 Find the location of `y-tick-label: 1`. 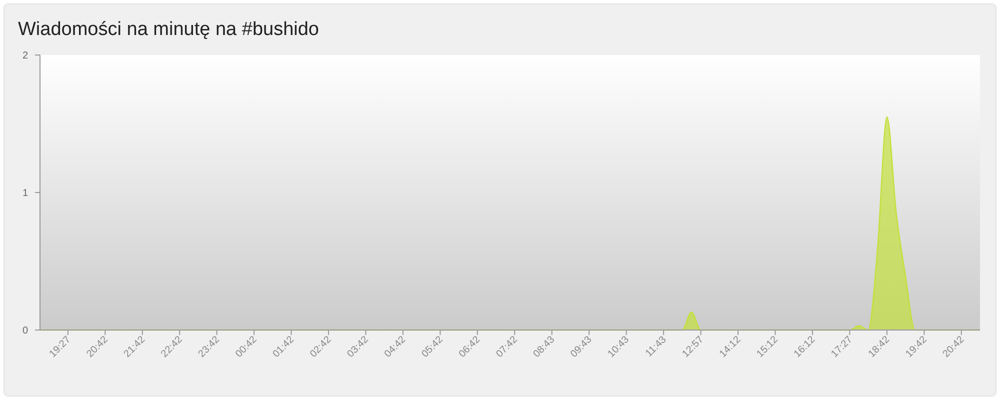

y-tick-label: 1 is located at coordinates (25, 193).